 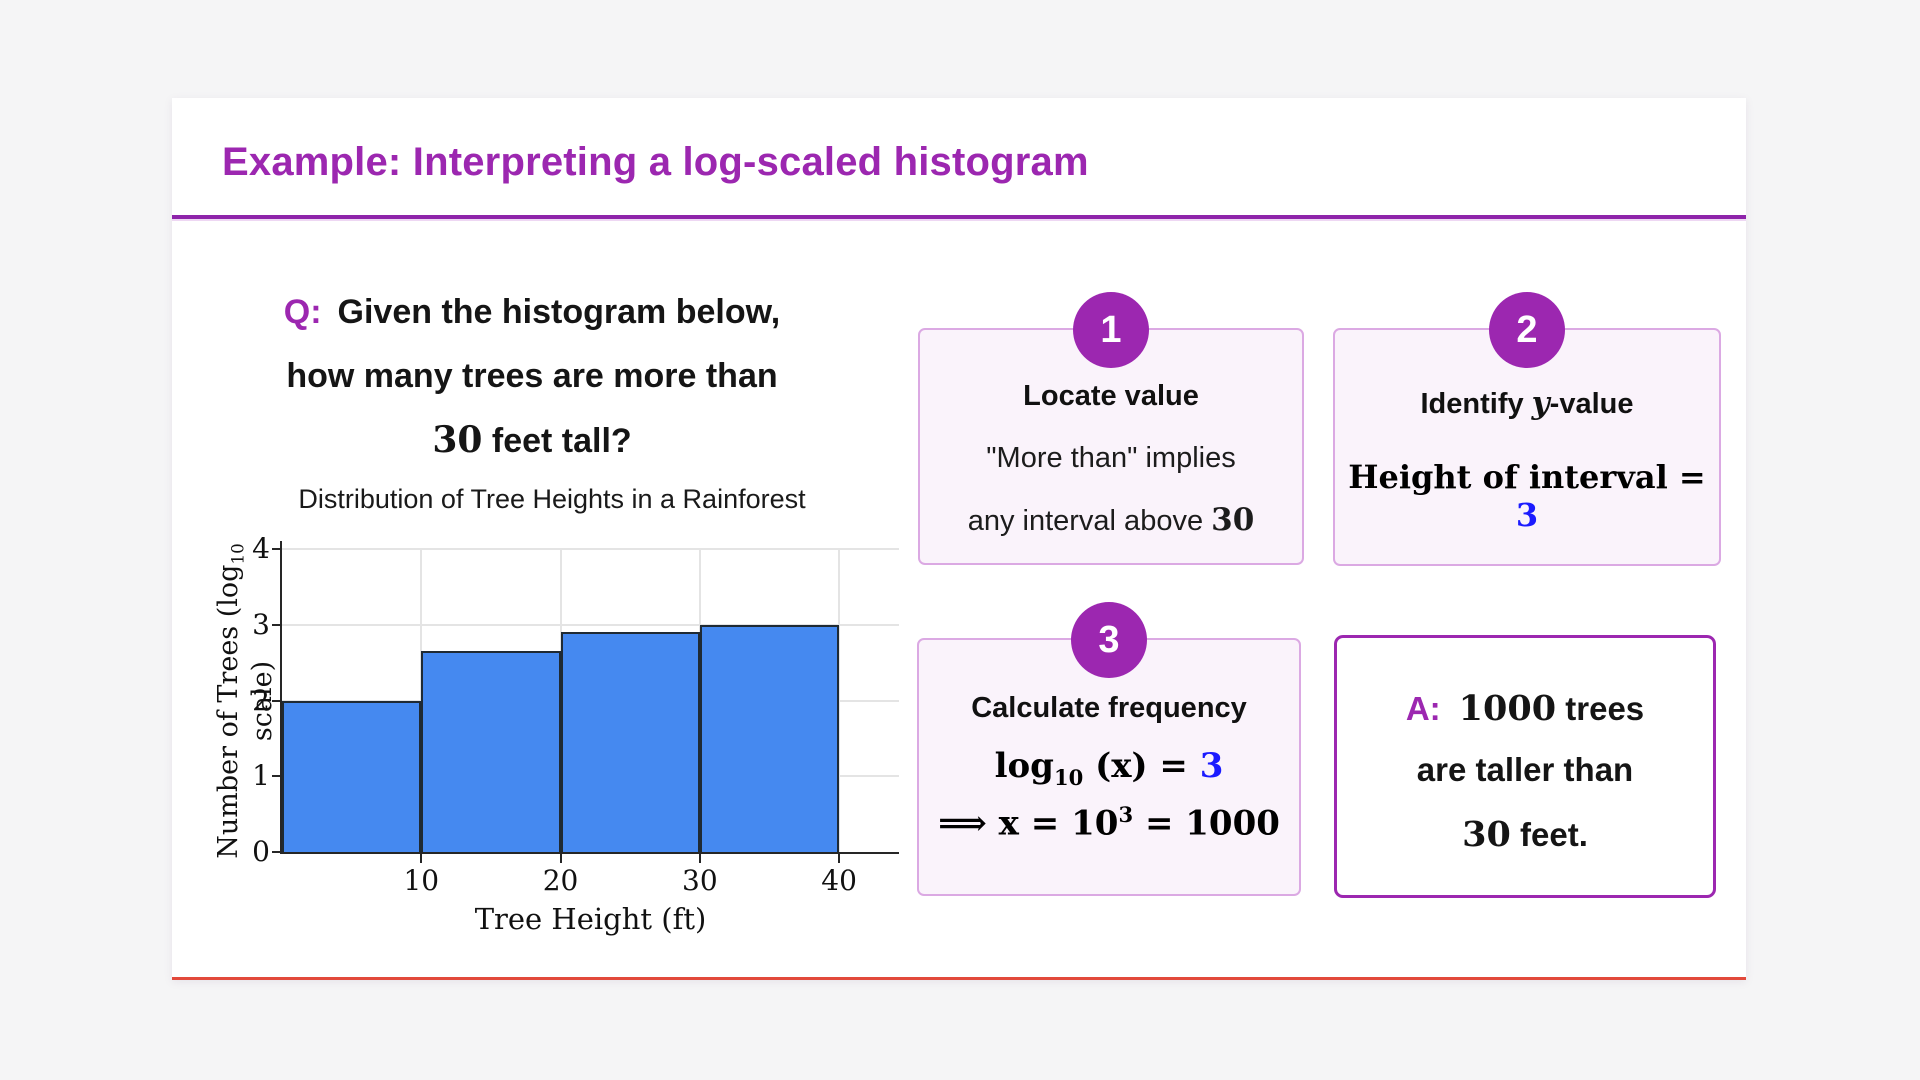 What do you see at coordinates (261, 851) in the screenshot?
I see `y-tick-label: 0` at bounding box center [261, 851].